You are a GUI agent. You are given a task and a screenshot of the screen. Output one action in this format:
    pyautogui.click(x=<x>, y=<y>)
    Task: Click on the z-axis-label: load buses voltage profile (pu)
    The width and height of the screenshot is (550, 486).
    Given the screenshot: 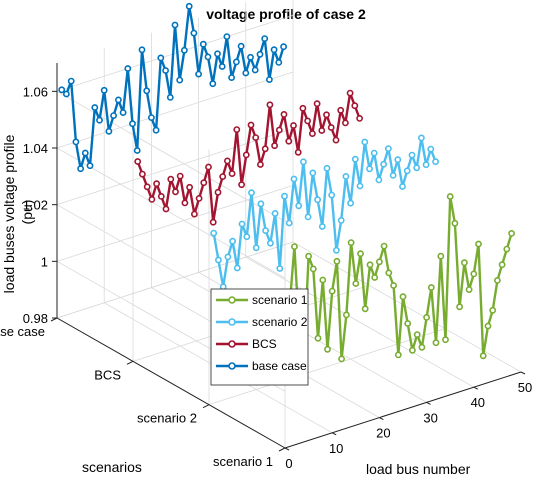 What is the action you would take?
    pyautogui.click(x=18, y=212)
    